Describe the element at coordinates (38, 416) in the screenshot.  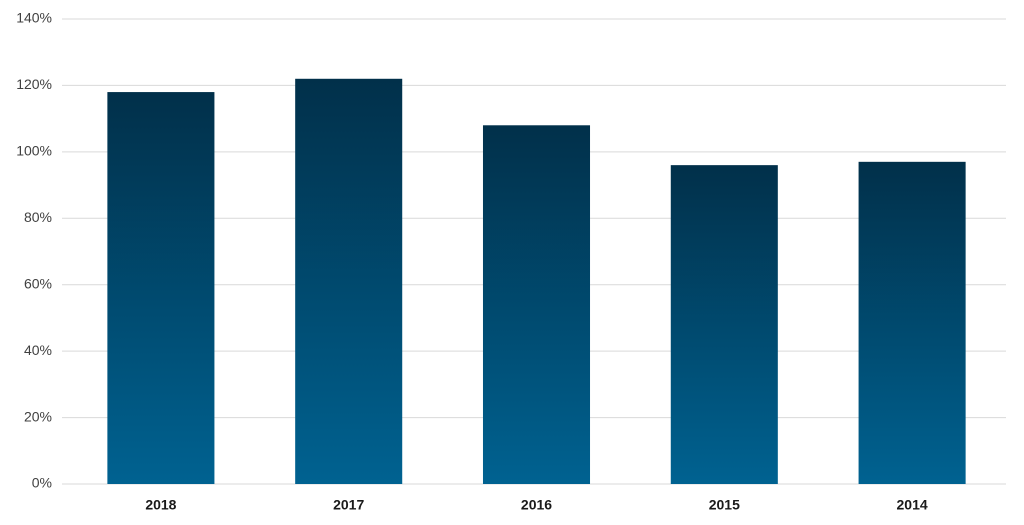
I see `y-tick-label: 20%` at that location.